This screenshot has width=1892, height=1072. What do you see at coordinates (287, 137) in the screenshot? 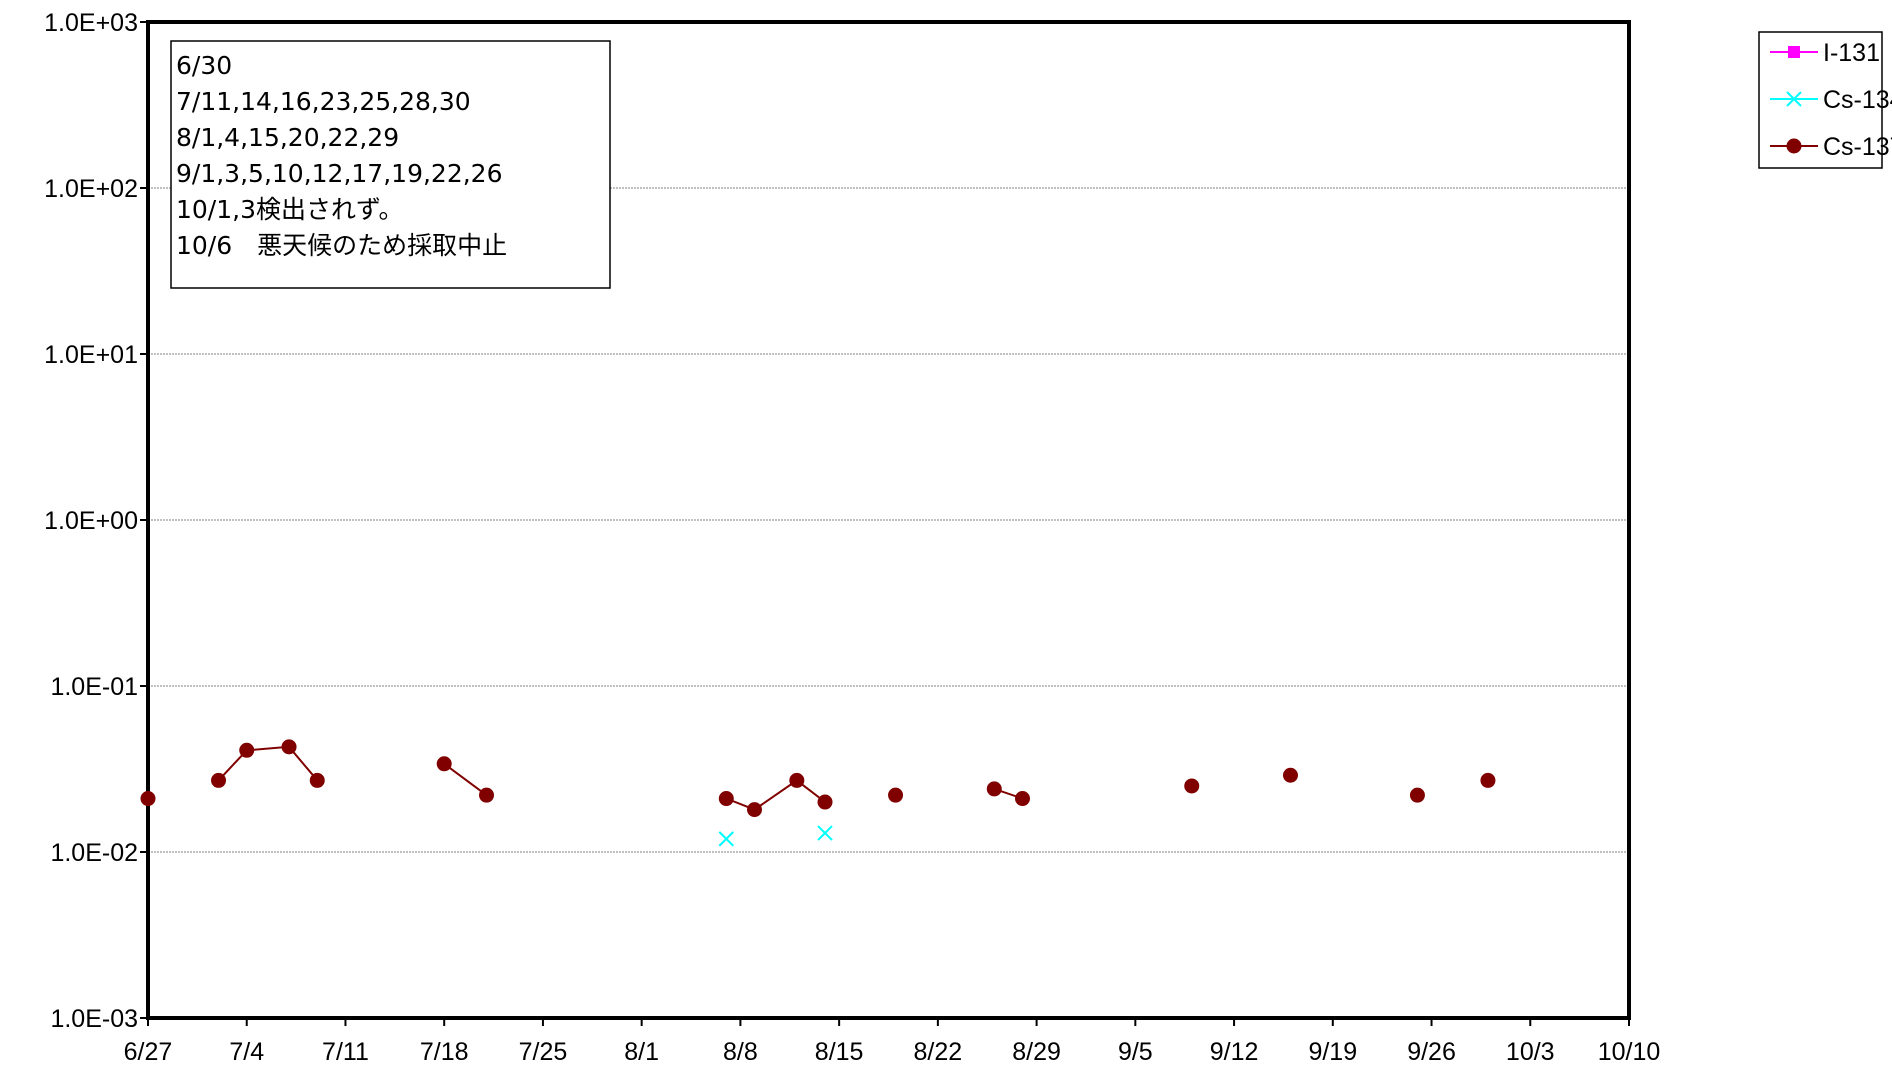
I see `note-line: 8/1,4,15,20,22,29` at bounding box center [287, 137].